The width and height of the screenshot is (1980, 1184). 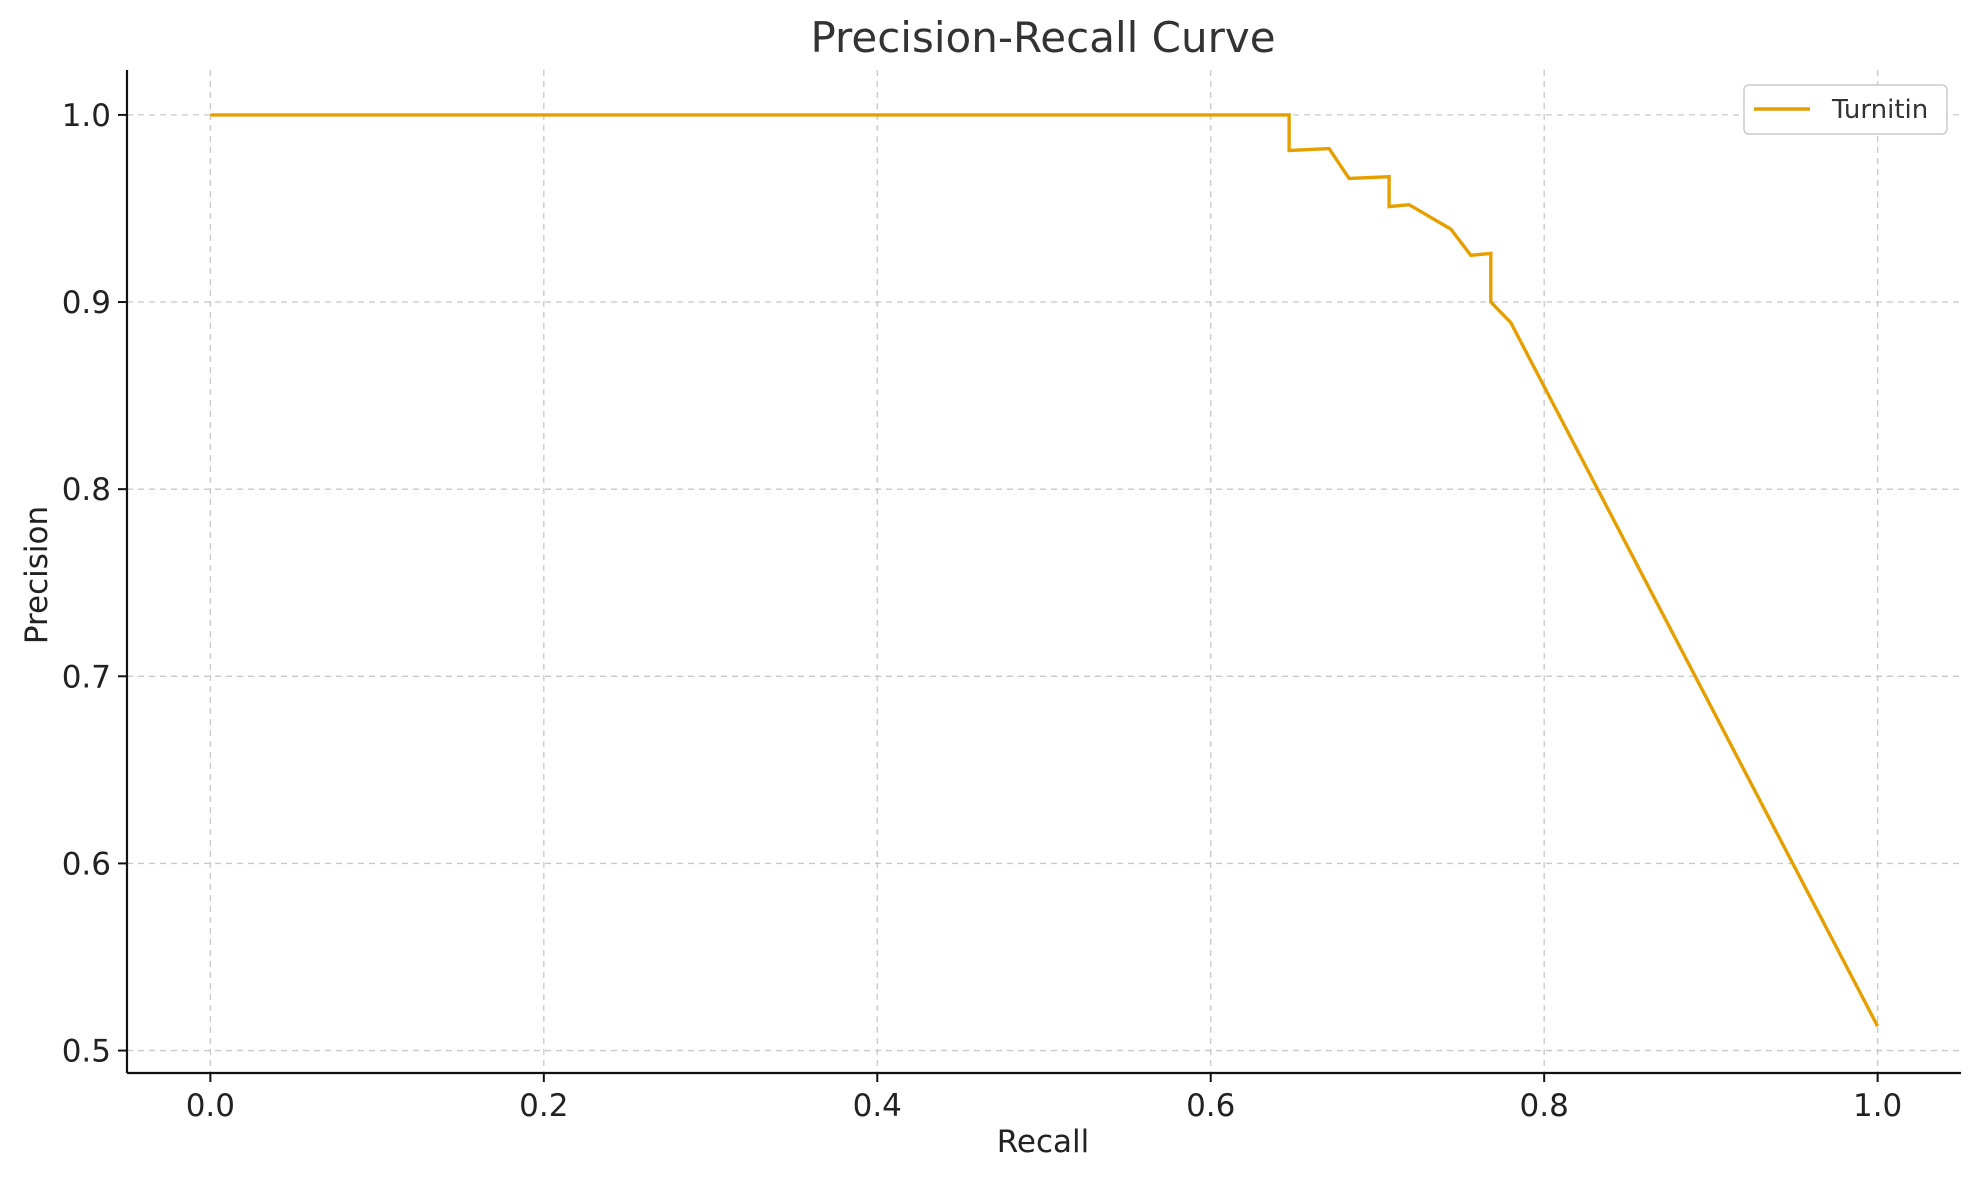 I want to click on x-tick-label: 0.4, so click(x=877, y=1106).